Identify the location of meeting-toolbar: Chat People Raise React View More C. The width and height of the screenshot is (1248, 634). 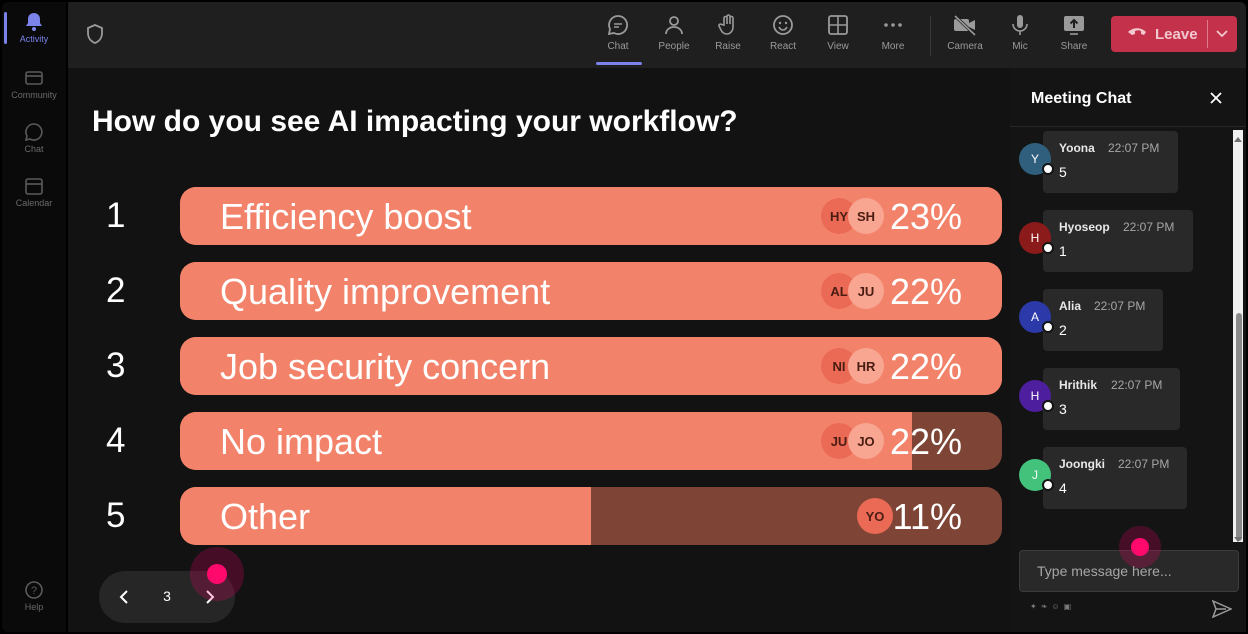
(657, 35).